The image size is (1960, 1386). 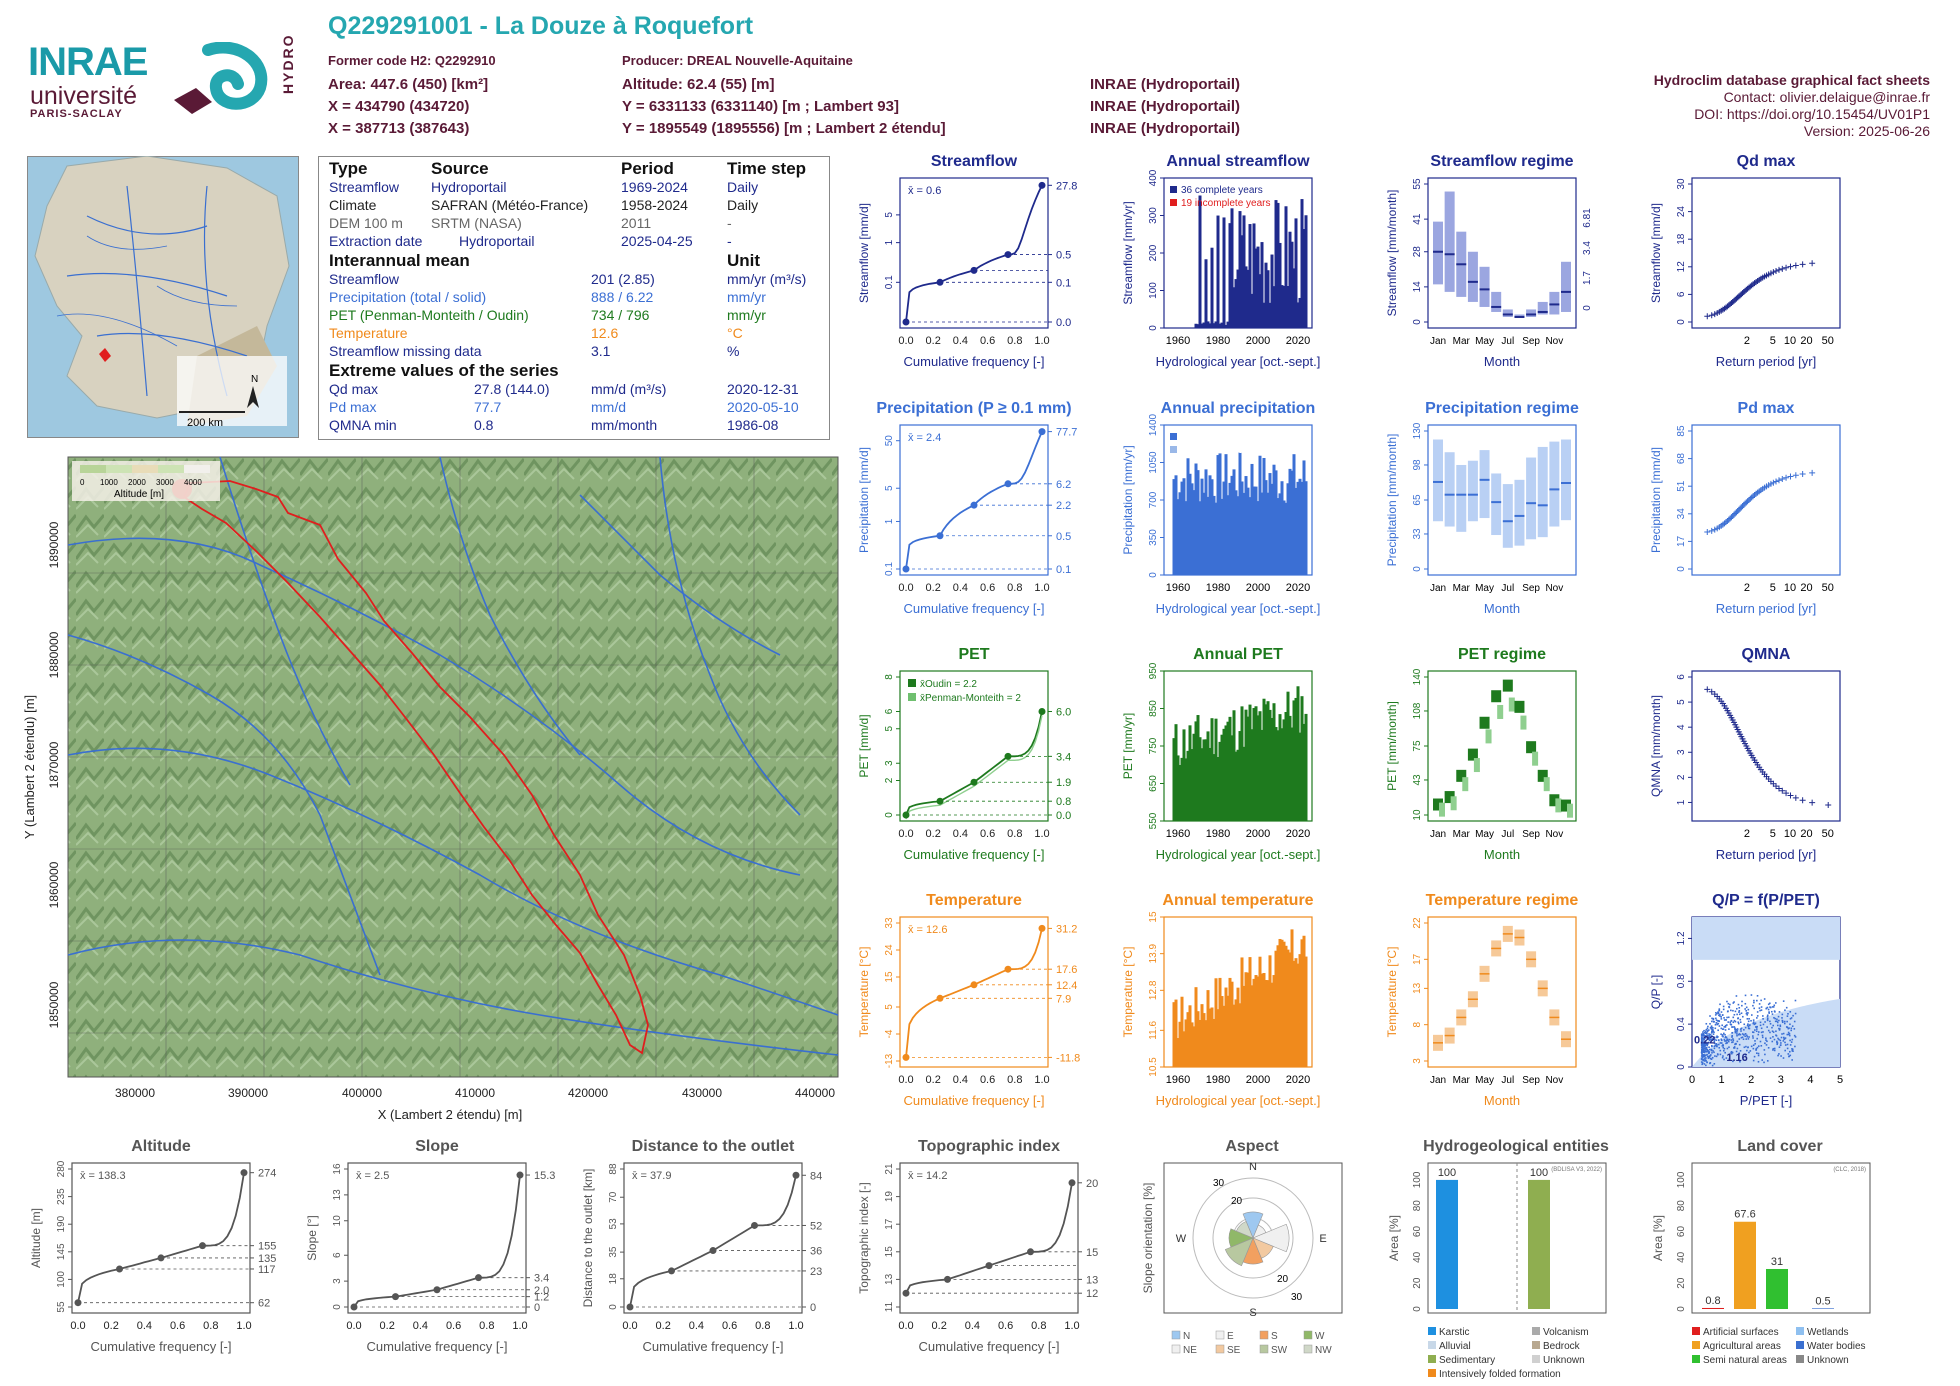 I want to click on temp_regime-title: Temperature regime, so click(x=1502, y=900).